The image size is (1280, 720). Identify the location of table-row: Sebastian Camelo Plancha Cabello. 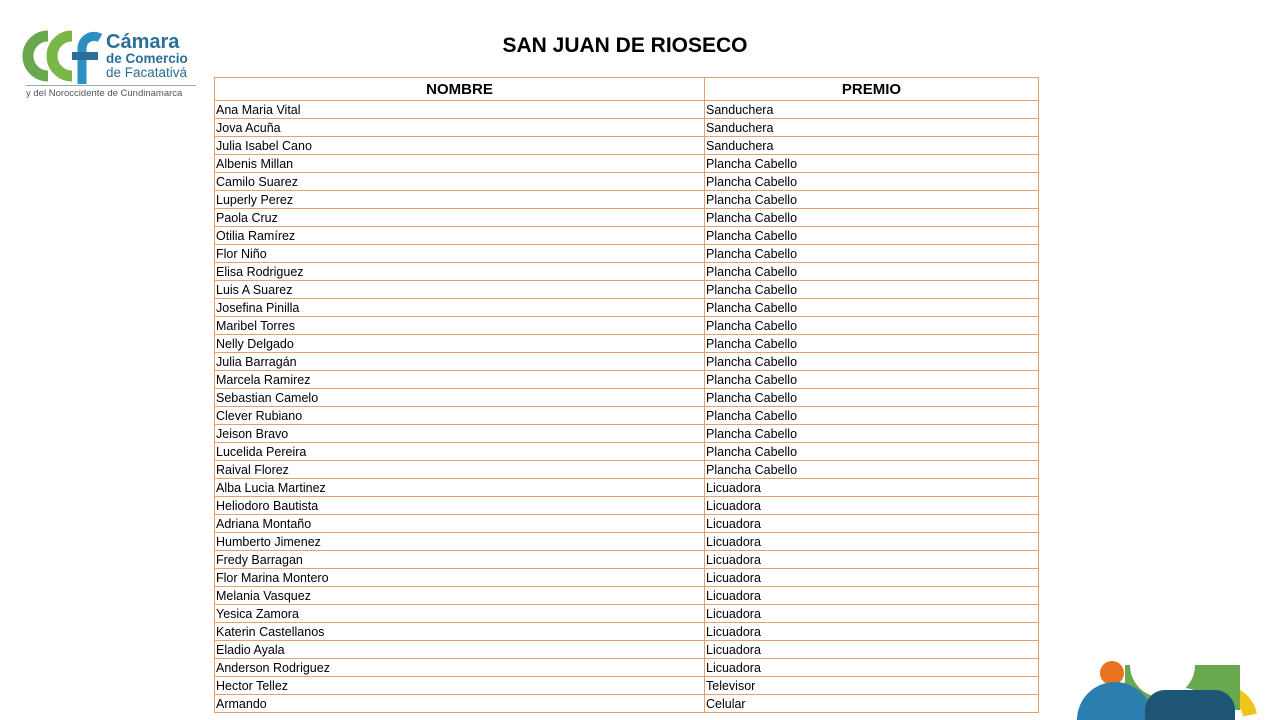
(626, 397).